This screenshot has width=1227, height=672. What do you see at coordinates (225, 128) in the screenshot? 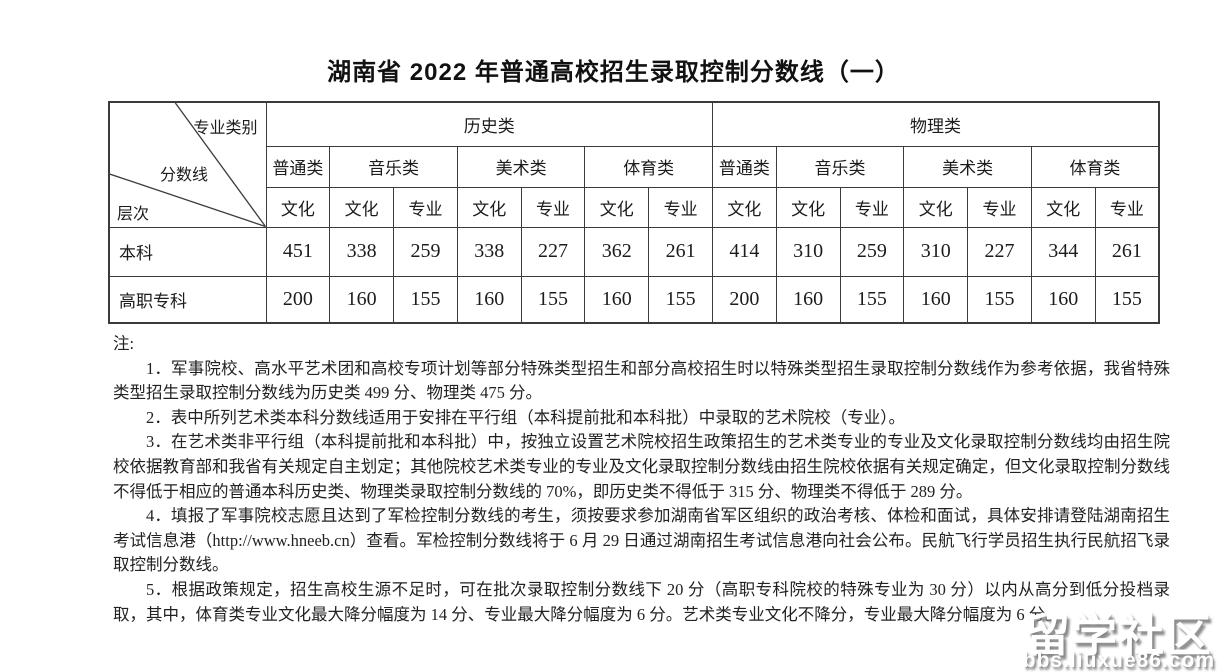
I see `corner-label-category: 专业类别` at bounding box center [225, 128].